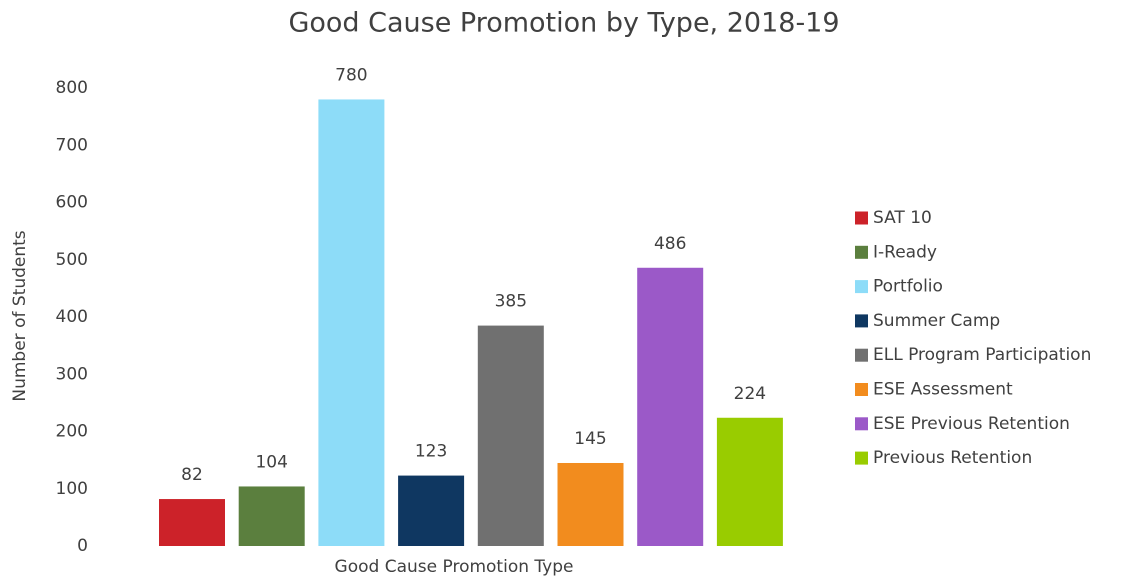 This screenshot has width=1128, height=581. What do you see at coordinates (72, 203) in the screenshot?
I see `y-tick-label: 600` at bounding box center [72, 203].